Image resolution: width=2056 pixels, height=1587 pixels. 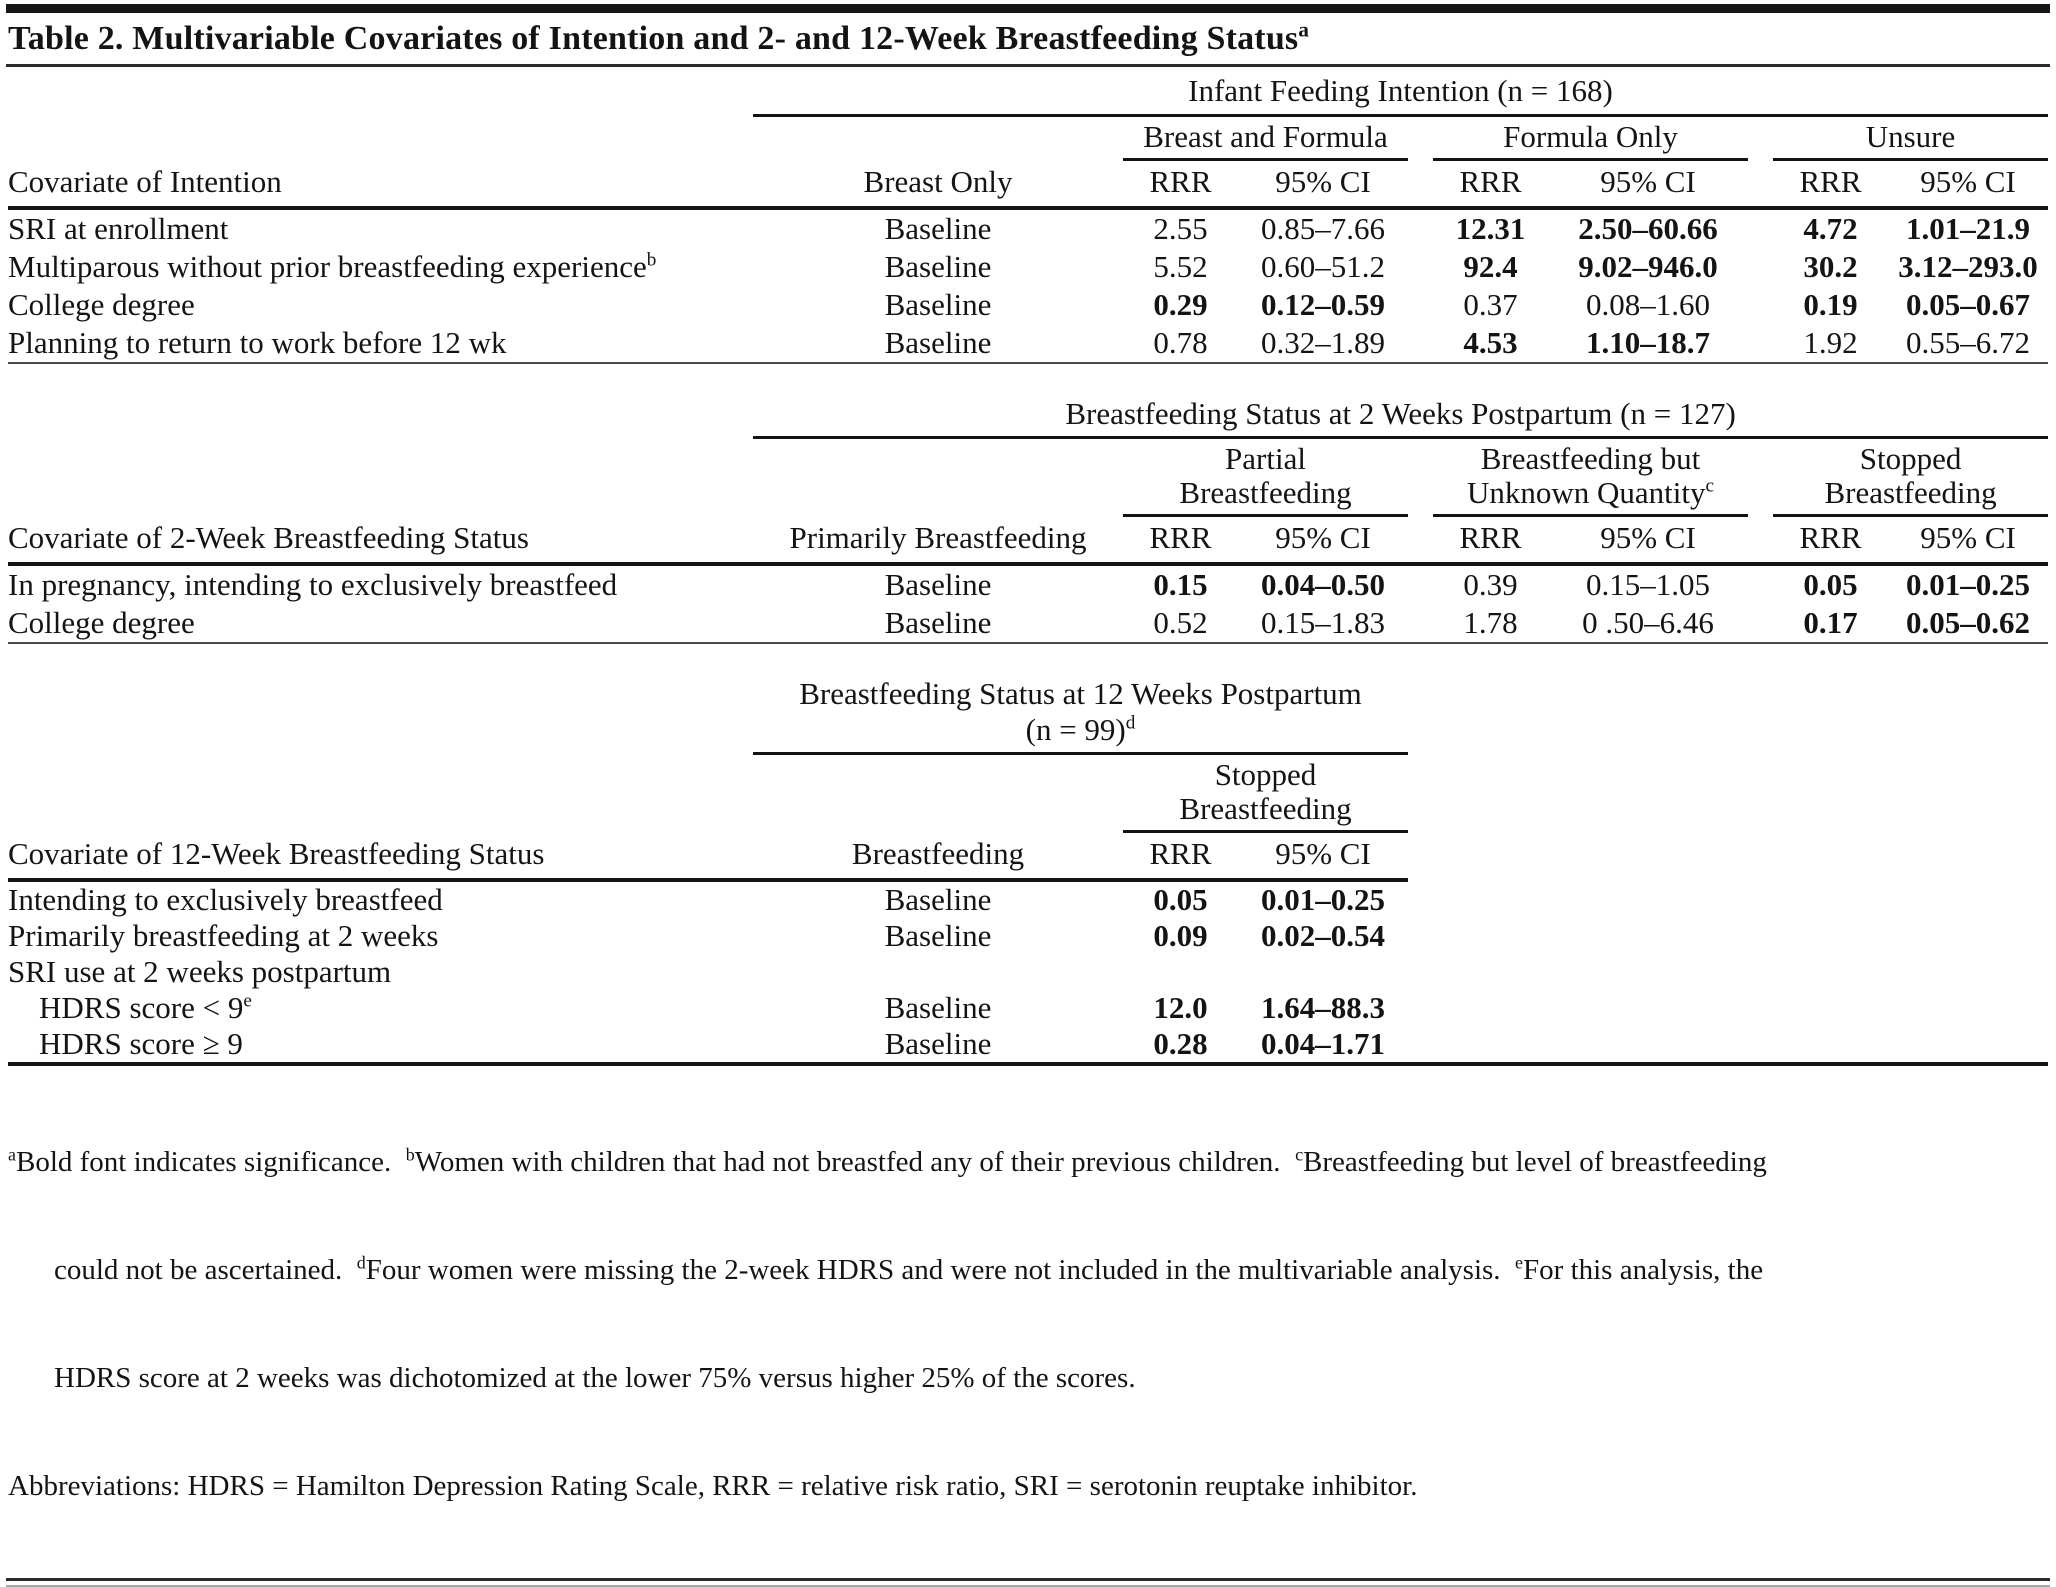 I want to click on rrr-value, so click(x=1180, y=972).